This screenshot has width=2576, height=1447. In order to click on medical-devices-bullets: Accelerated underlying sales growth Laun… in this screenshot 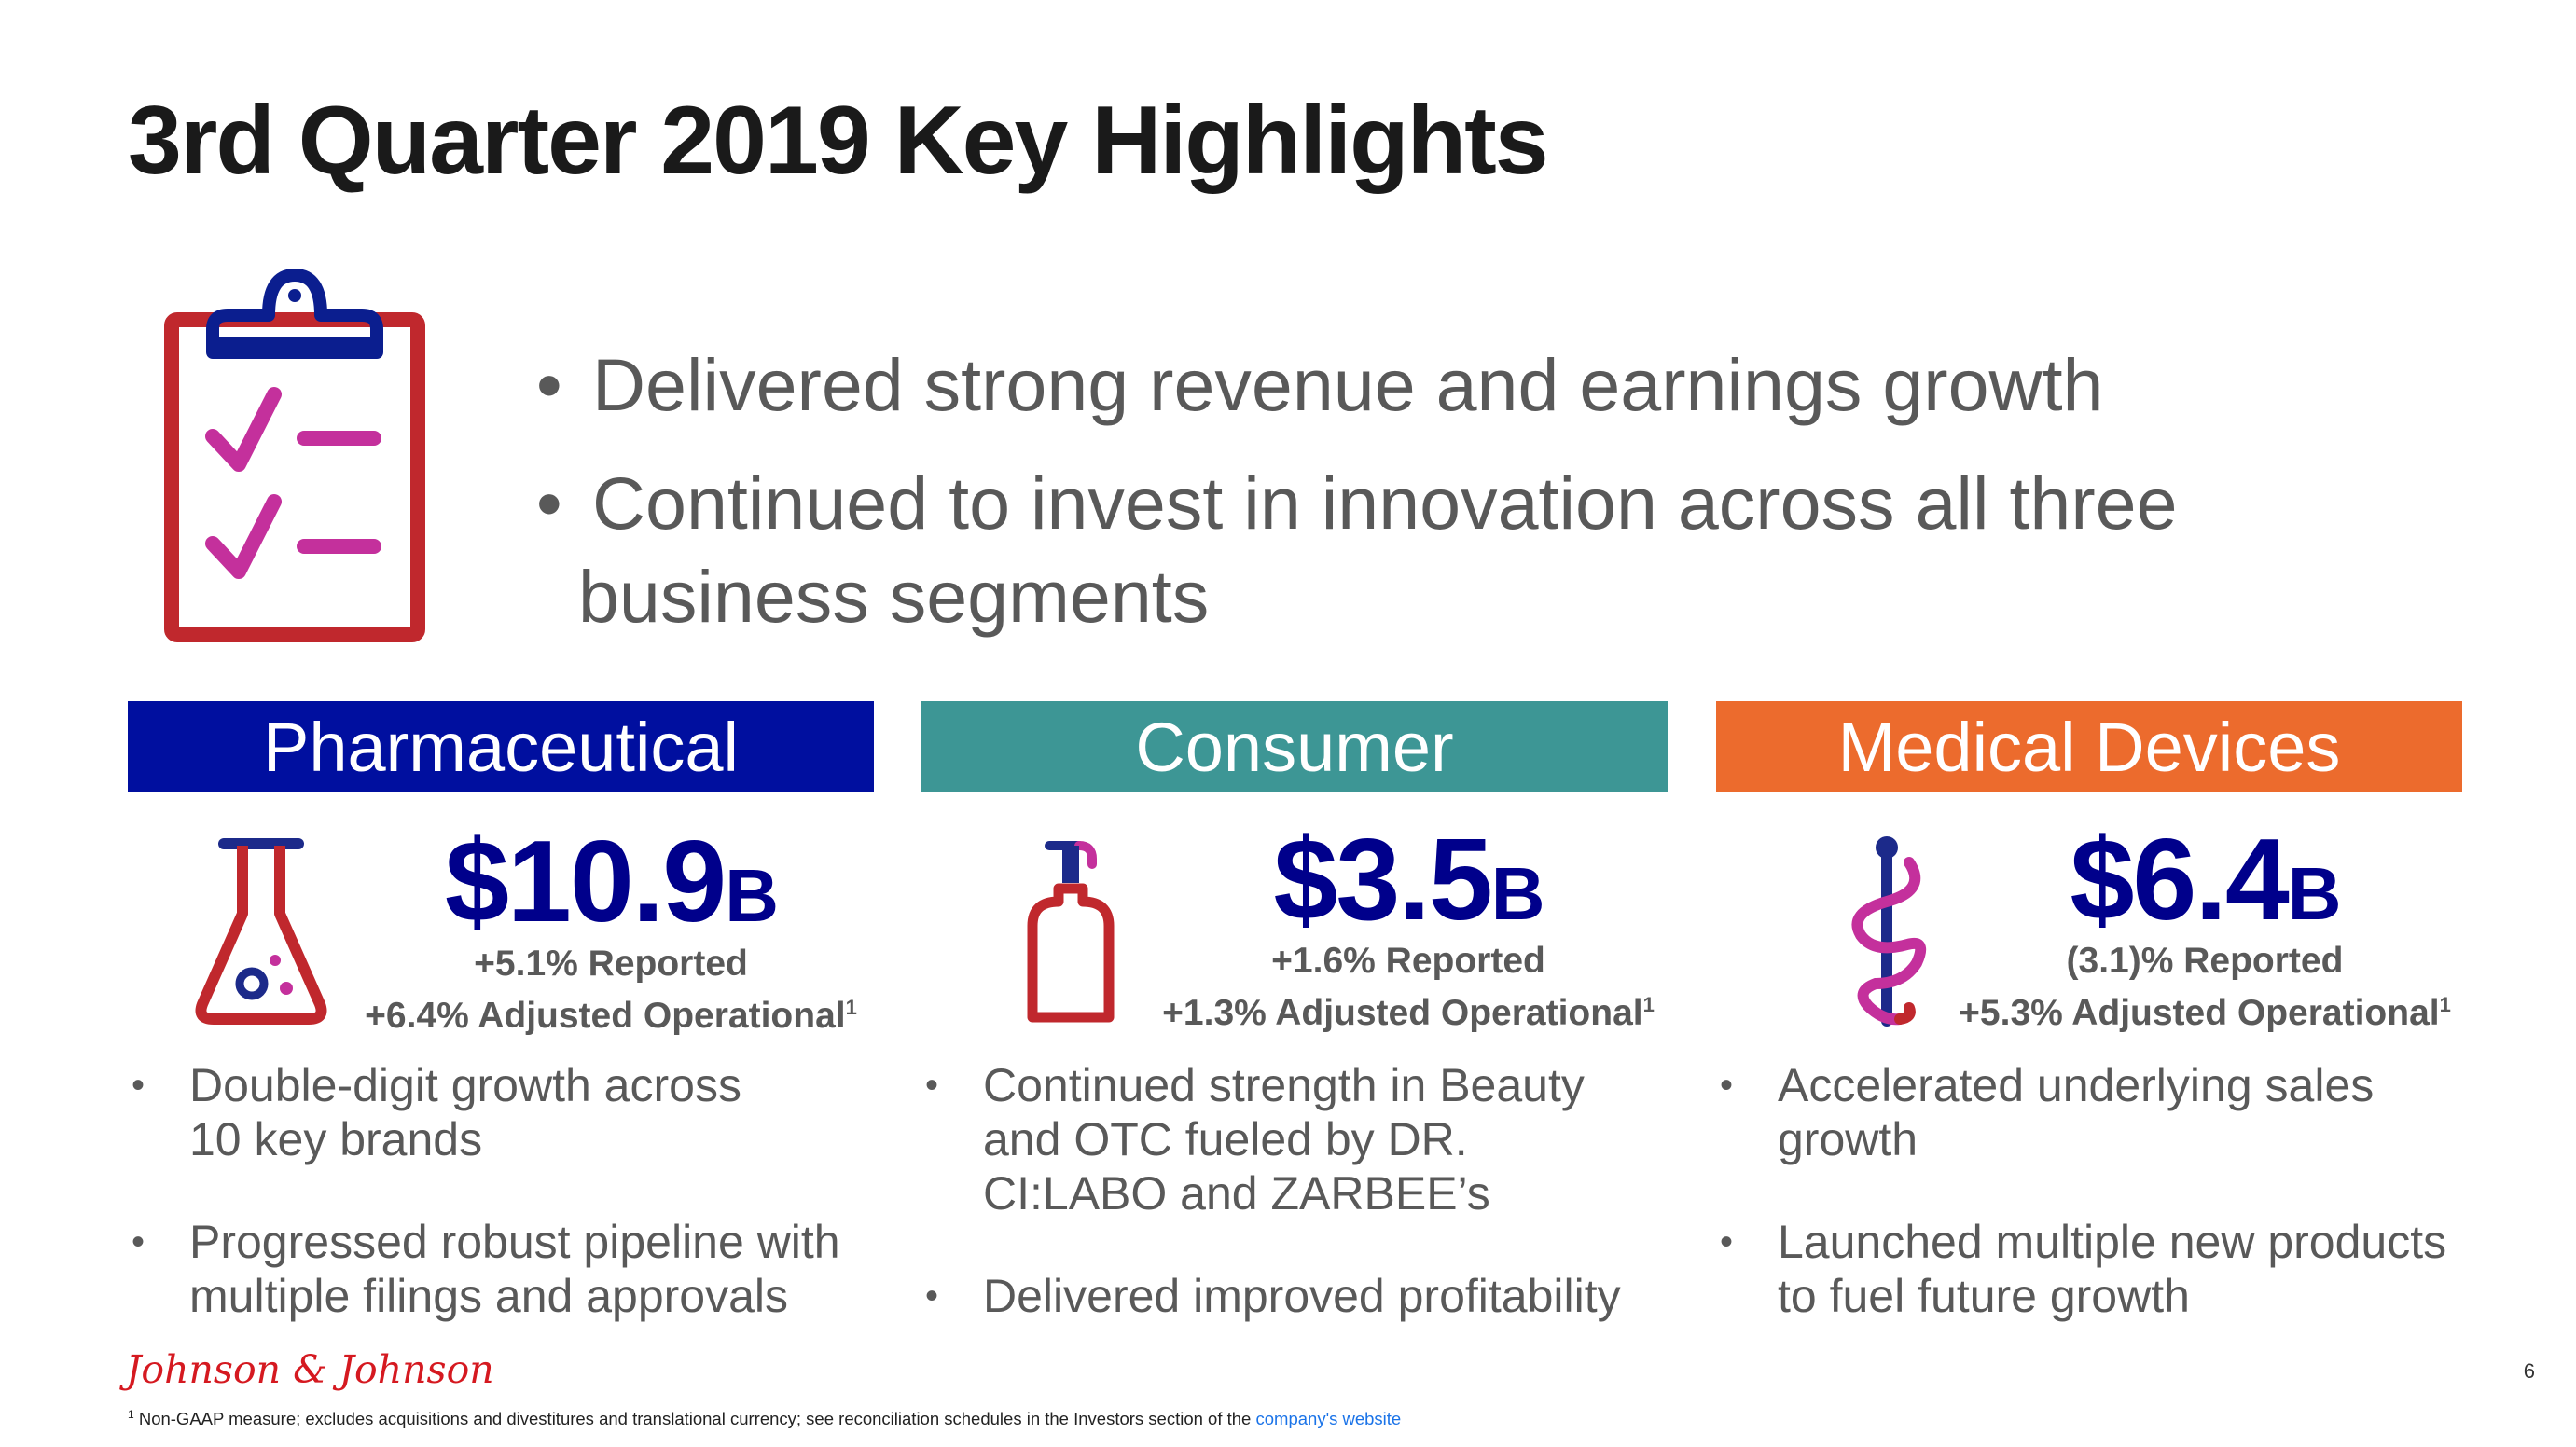, I will do `click(2081, 1214)`.